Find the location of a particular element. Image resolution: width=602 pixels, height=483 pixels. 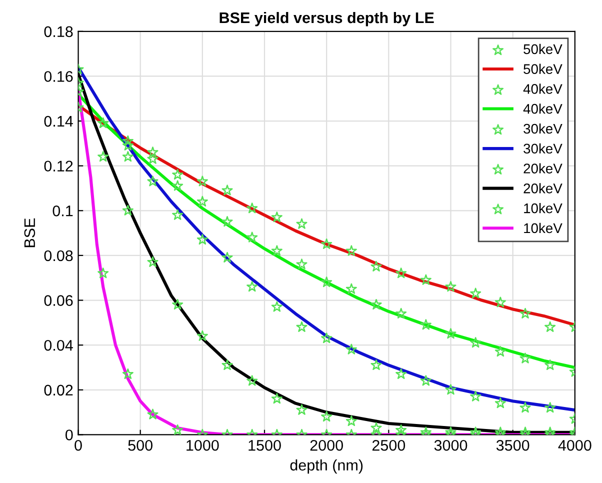

x-tick-label: 0 is located at coordinates (78, 445).